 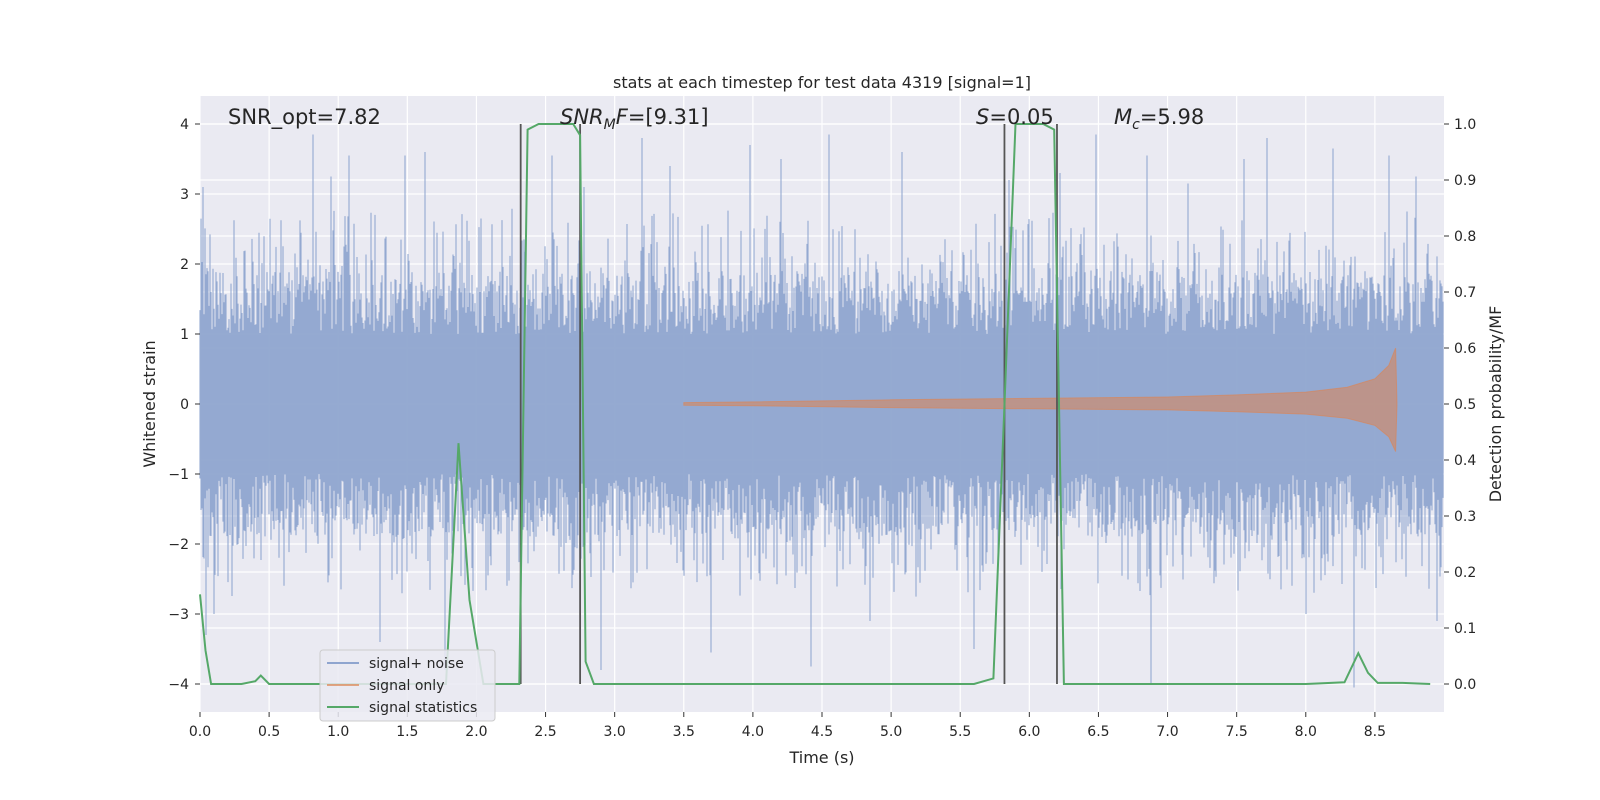 What do you see at coordinates (423, 708) in the screenshot?
I see `legend-label-stats: signal statistics` at bounding box center [423, 708].